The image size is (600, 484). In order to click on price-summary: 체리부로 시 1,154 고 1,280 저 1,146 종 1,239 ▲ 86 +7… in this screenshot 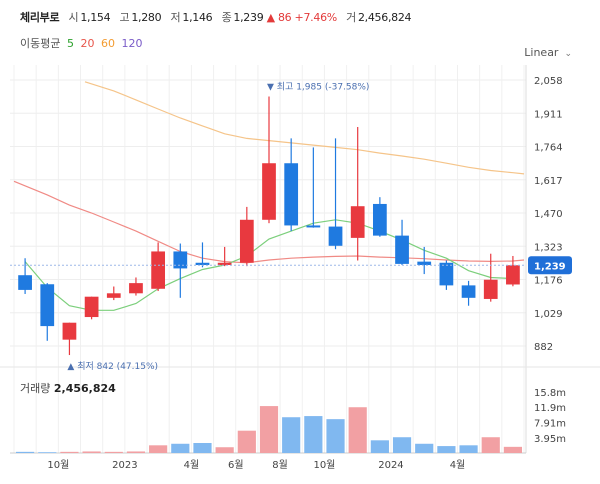, I will do `click(216, 17)`.